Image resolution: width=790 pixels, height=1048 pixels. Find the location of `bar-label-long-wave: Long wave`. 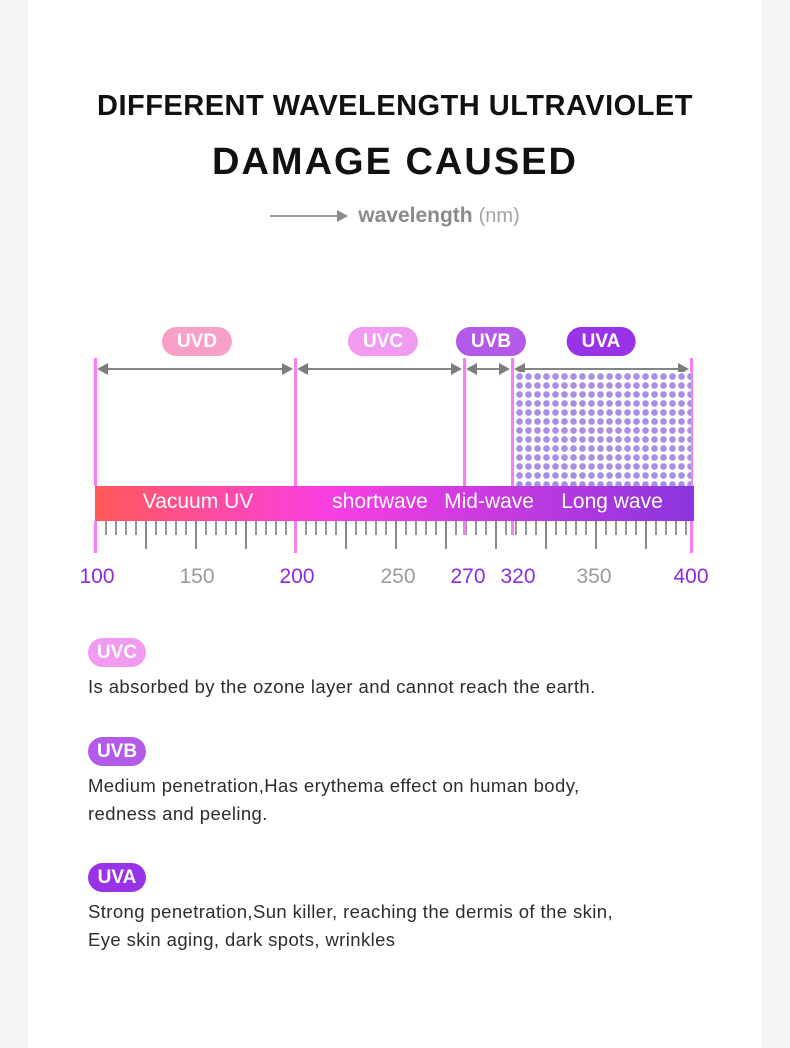

bar-label-long-wave: Long wave is located at coordinates (612, 501).